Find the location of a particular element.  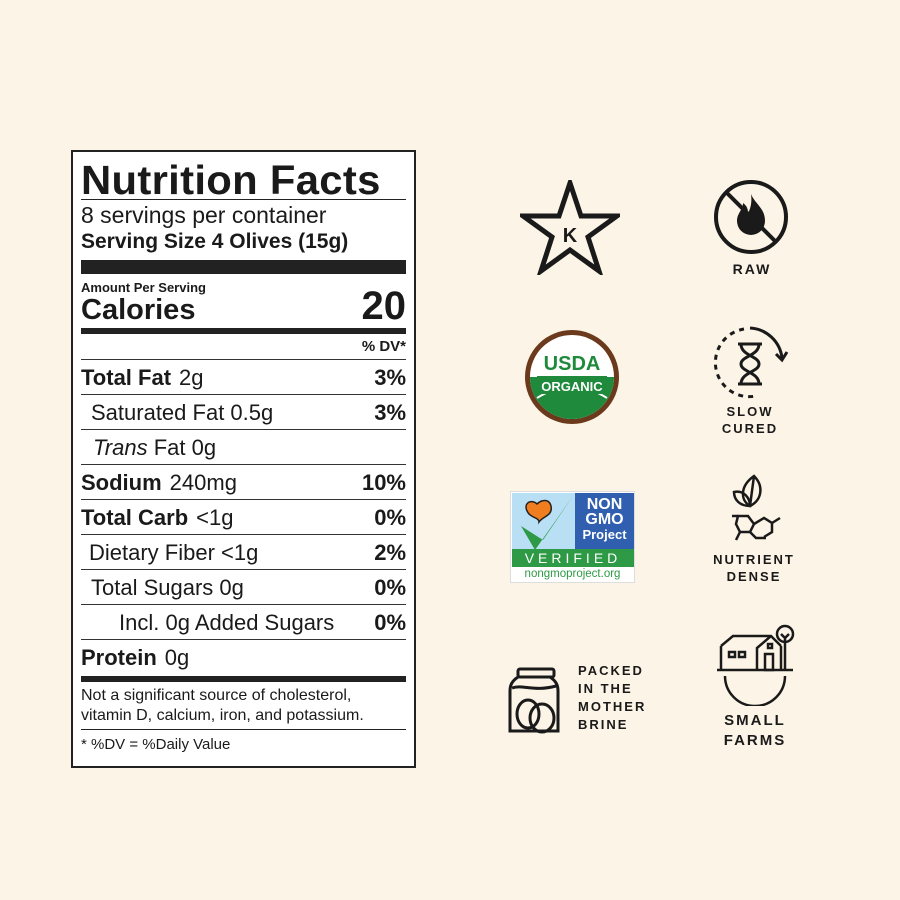

leaf-molecule-icon is located at coordinates (756, 507).